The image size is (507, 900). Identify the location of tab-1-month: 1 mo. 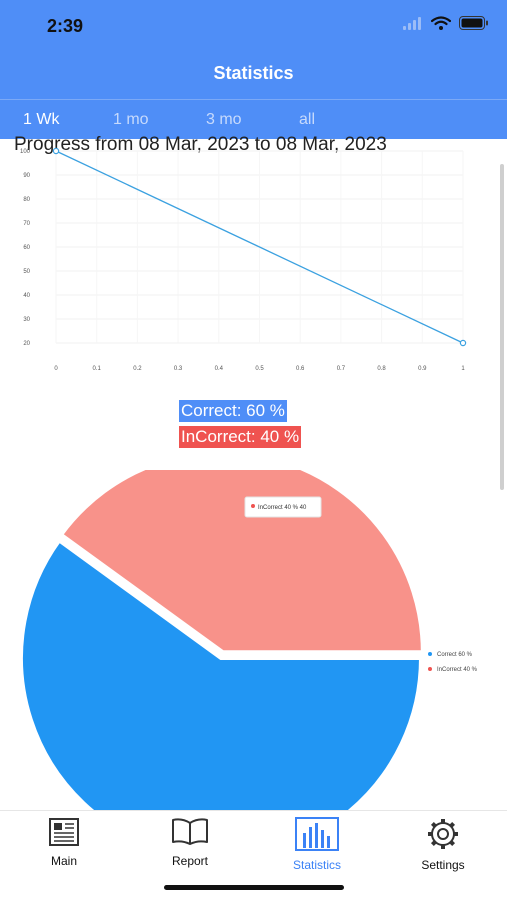
(131, 119).